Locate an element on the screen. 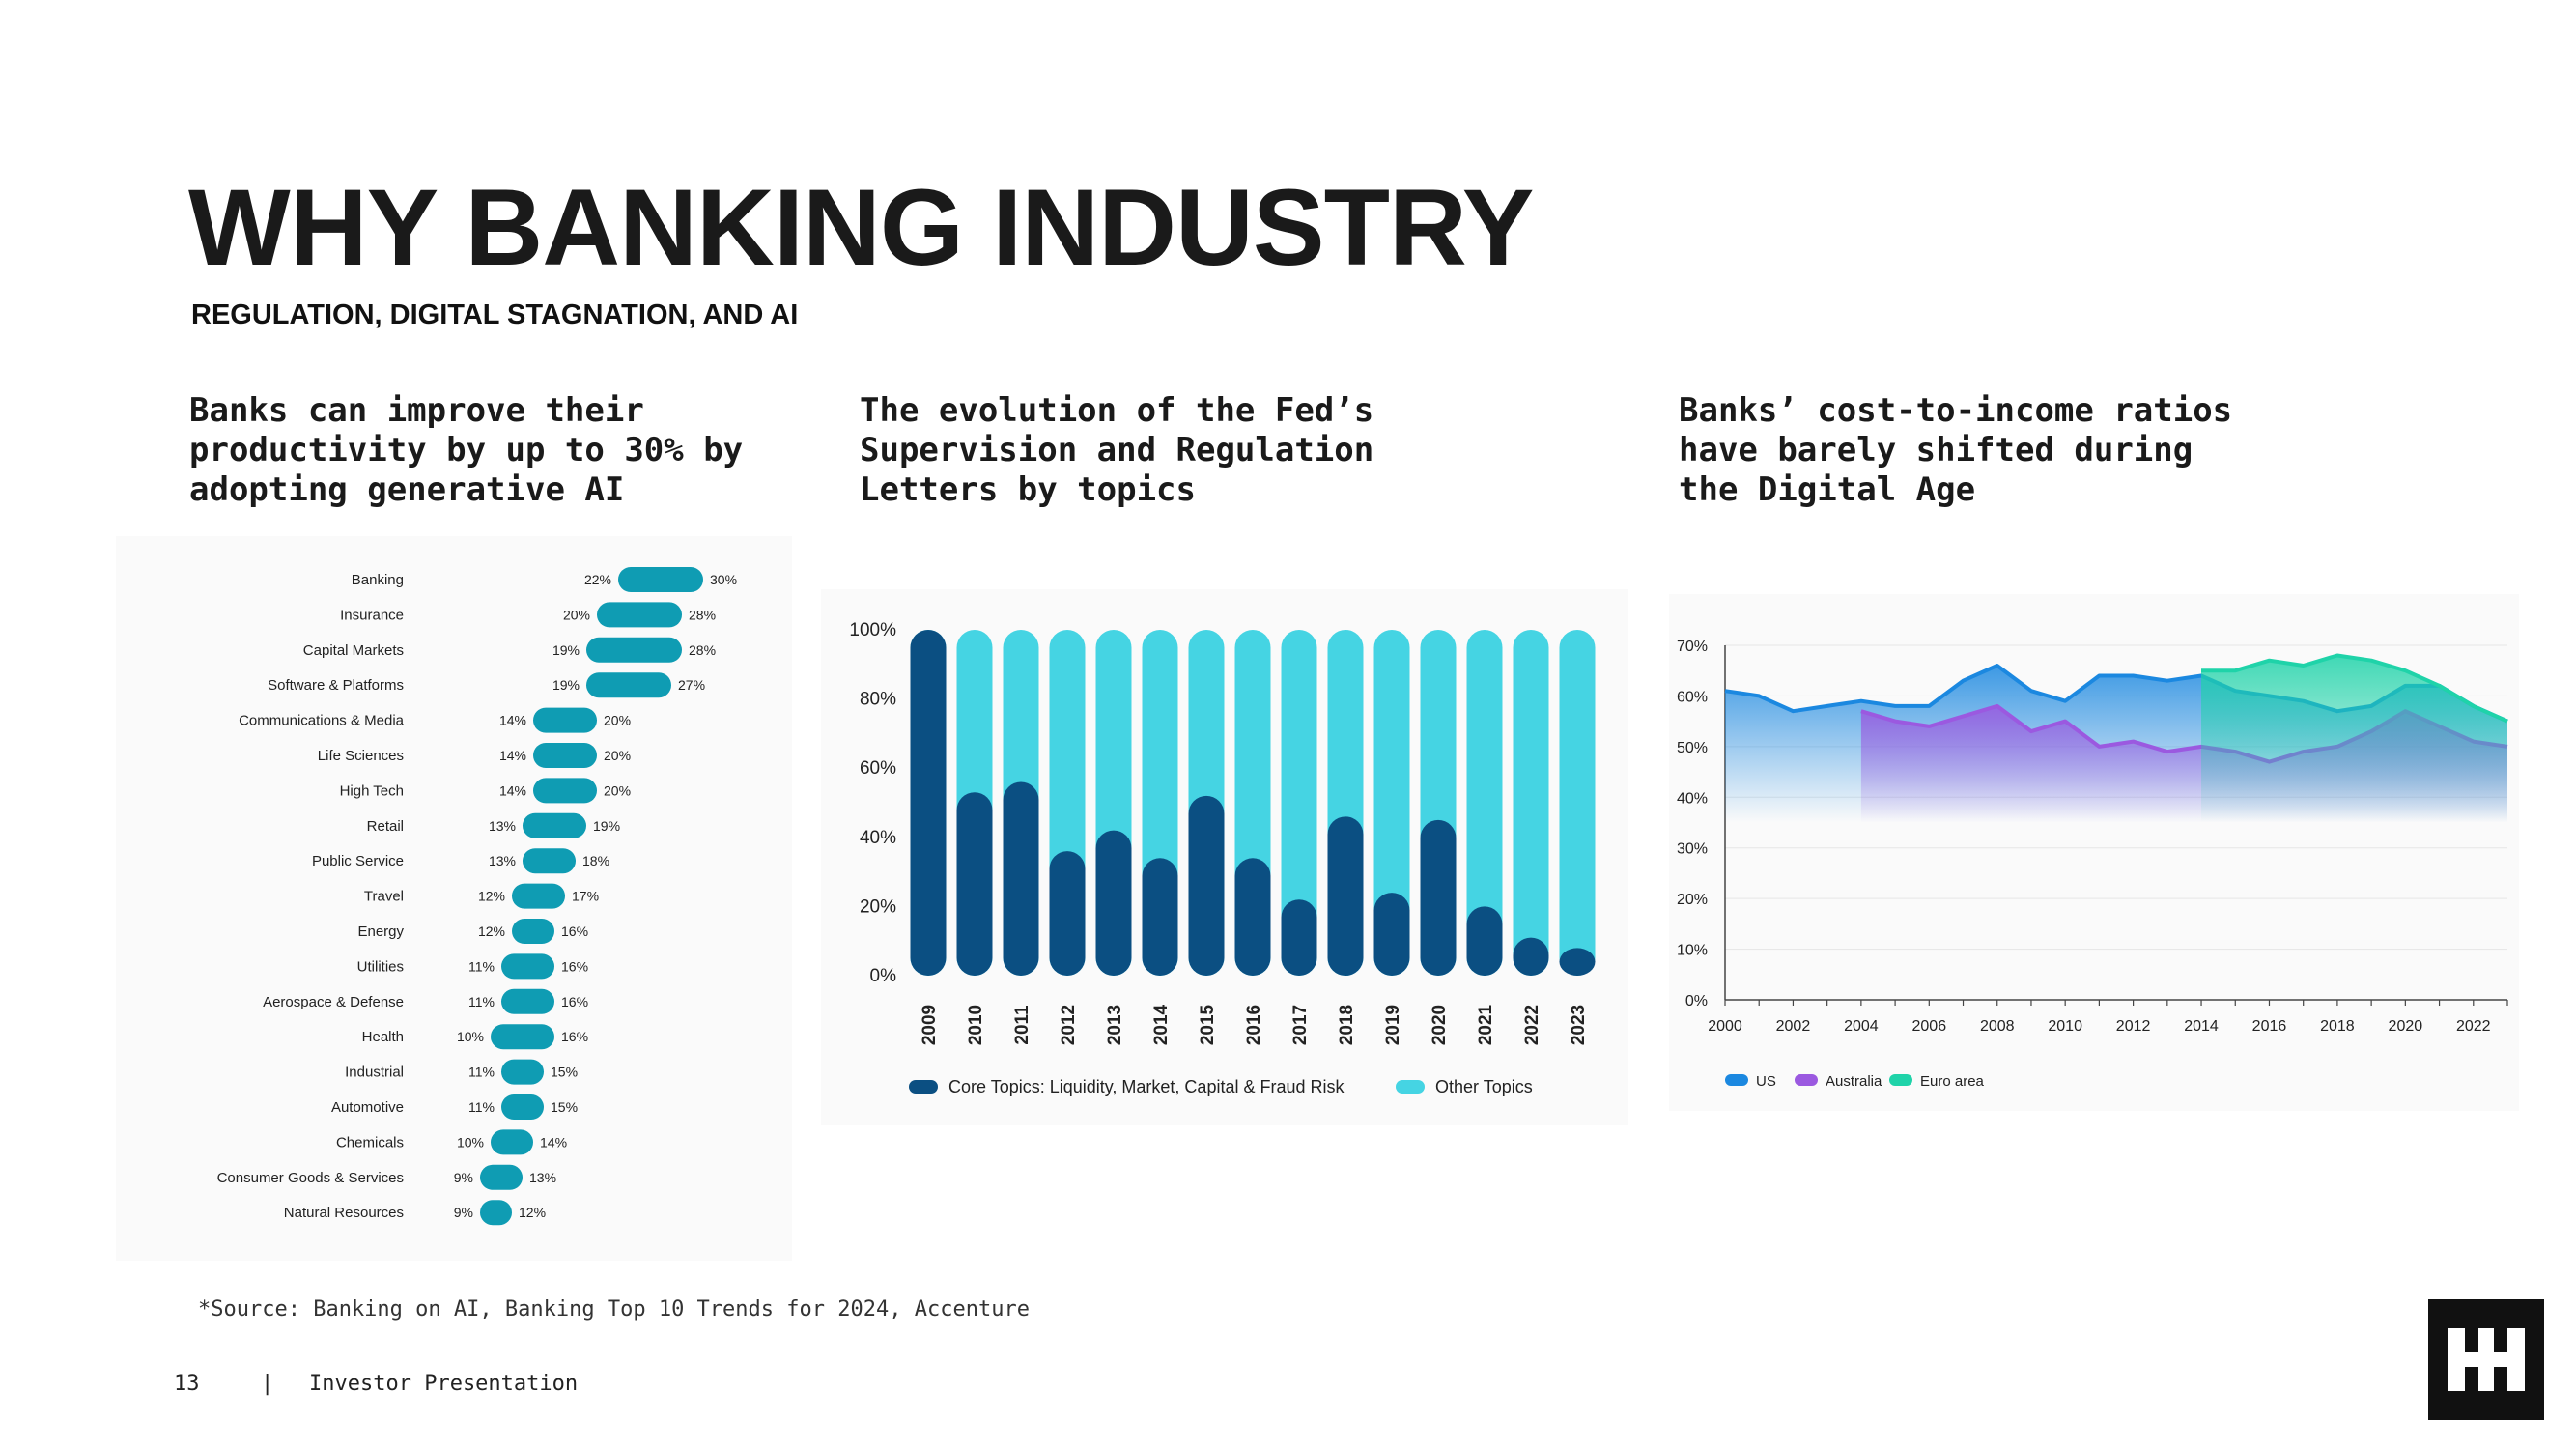  x-tick-label: 2020 is located at coordinates (1440, 1025).